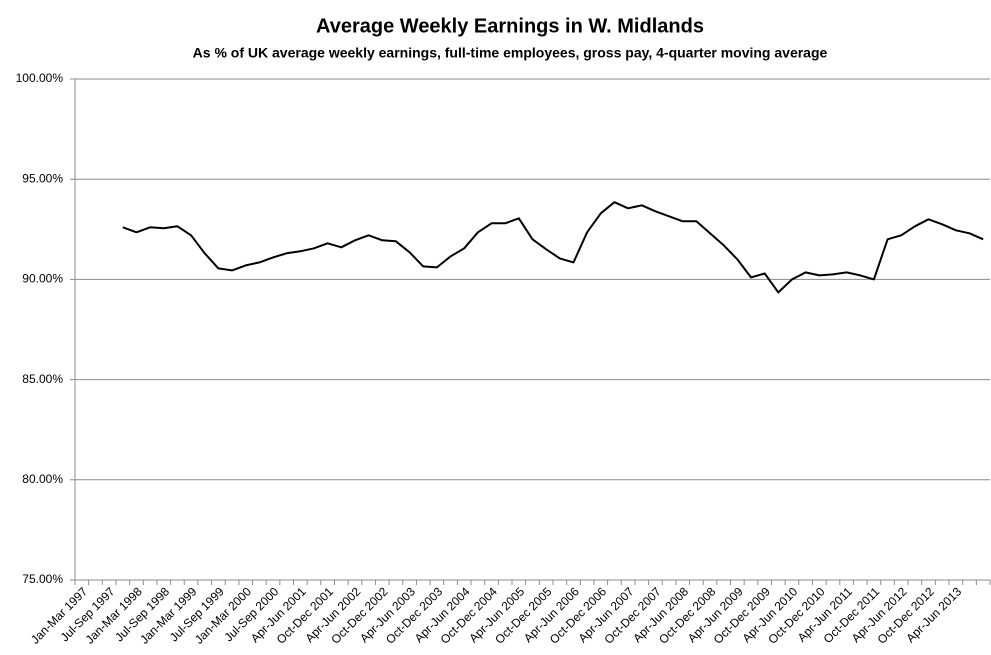 This screenshot has height=655, width=991. What do you see at coordinates (553, 247) in the screenshot?
I see `line-series` at bounding box center [553, 247].